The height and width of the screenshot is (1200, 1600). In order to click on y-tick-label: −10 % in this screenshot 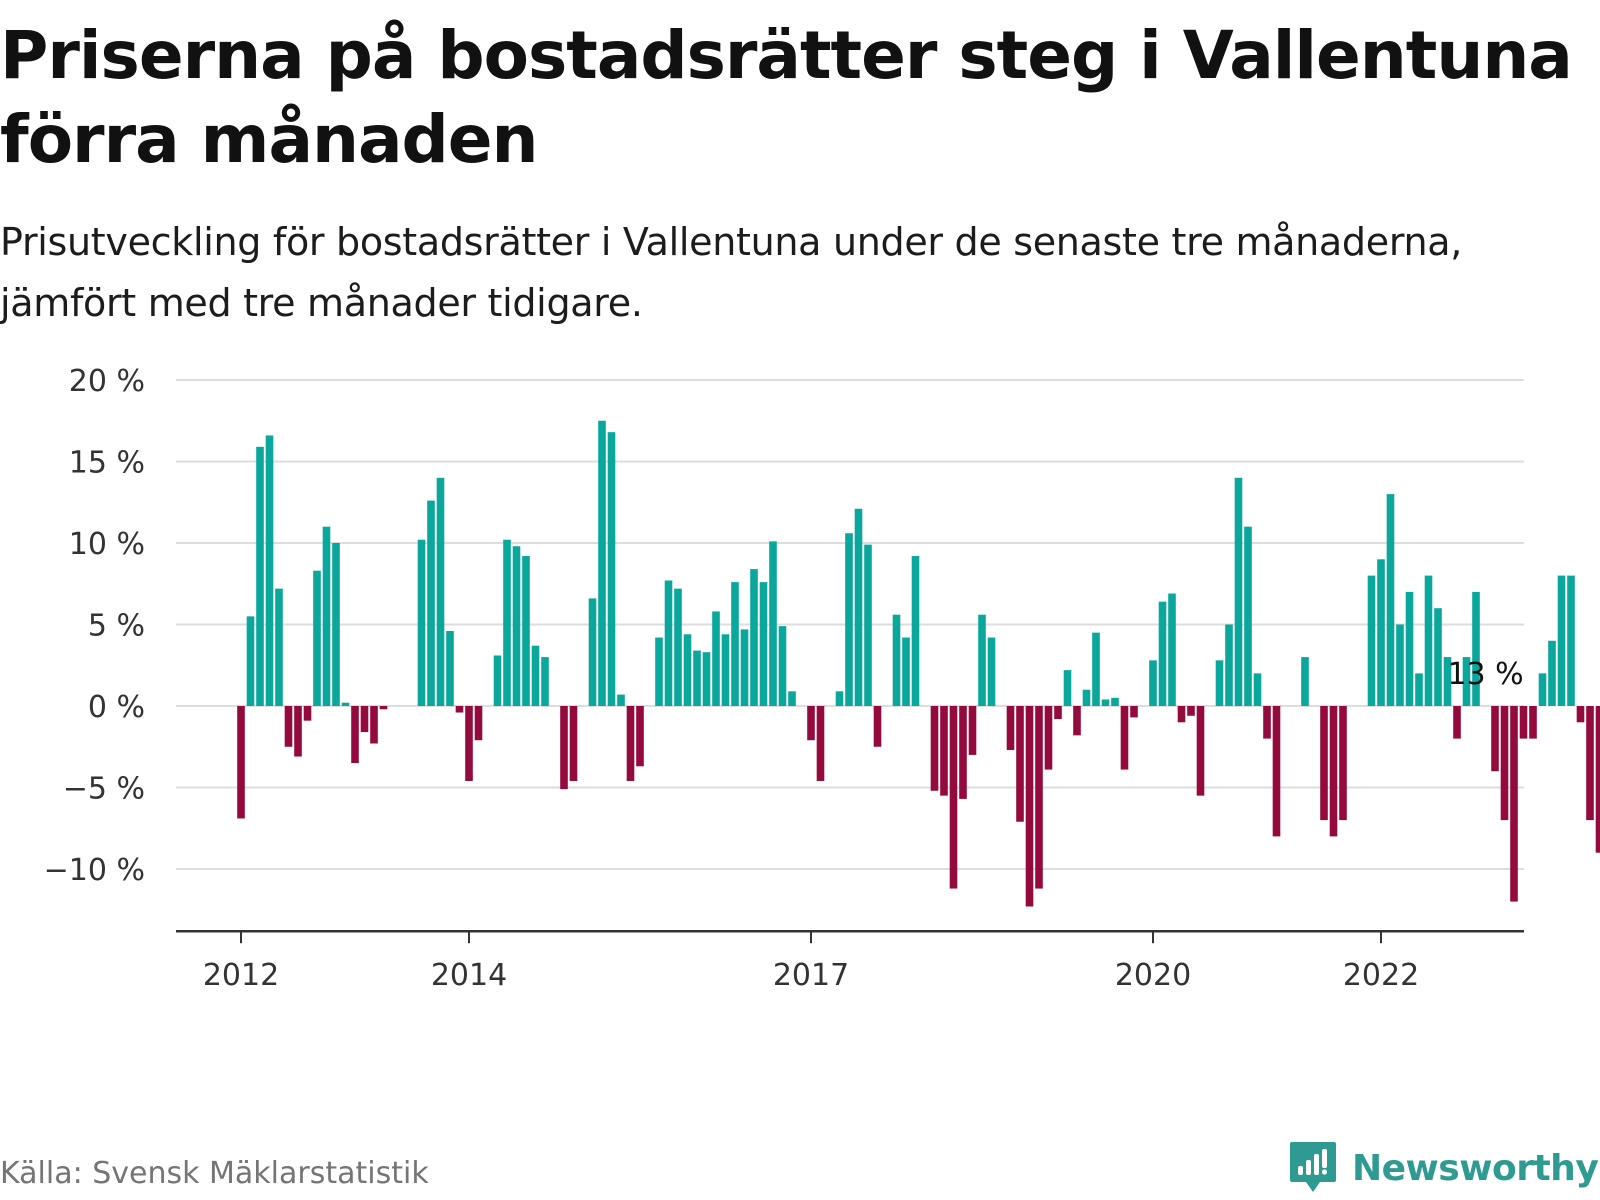, I will do `click(94, 870)`.